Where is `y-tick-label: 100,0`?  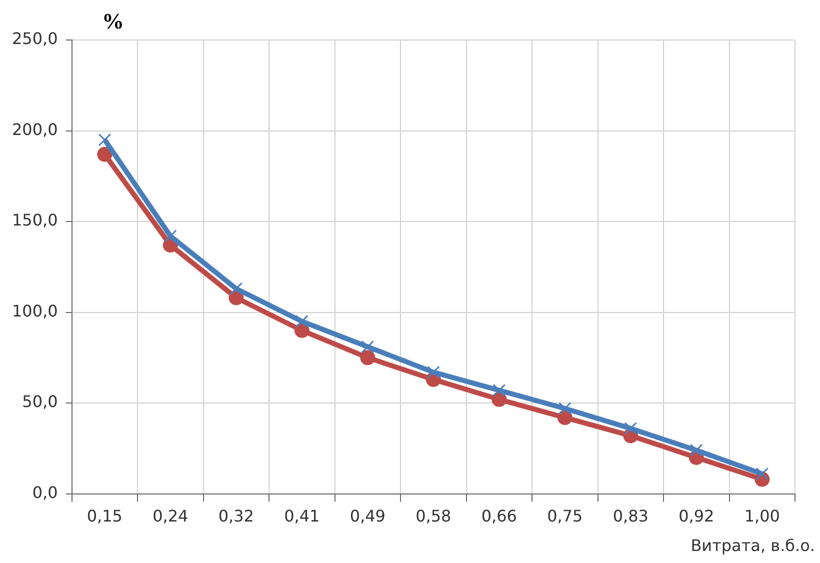
y-tick-label: 100,0 is located at coordinates (35, 310).